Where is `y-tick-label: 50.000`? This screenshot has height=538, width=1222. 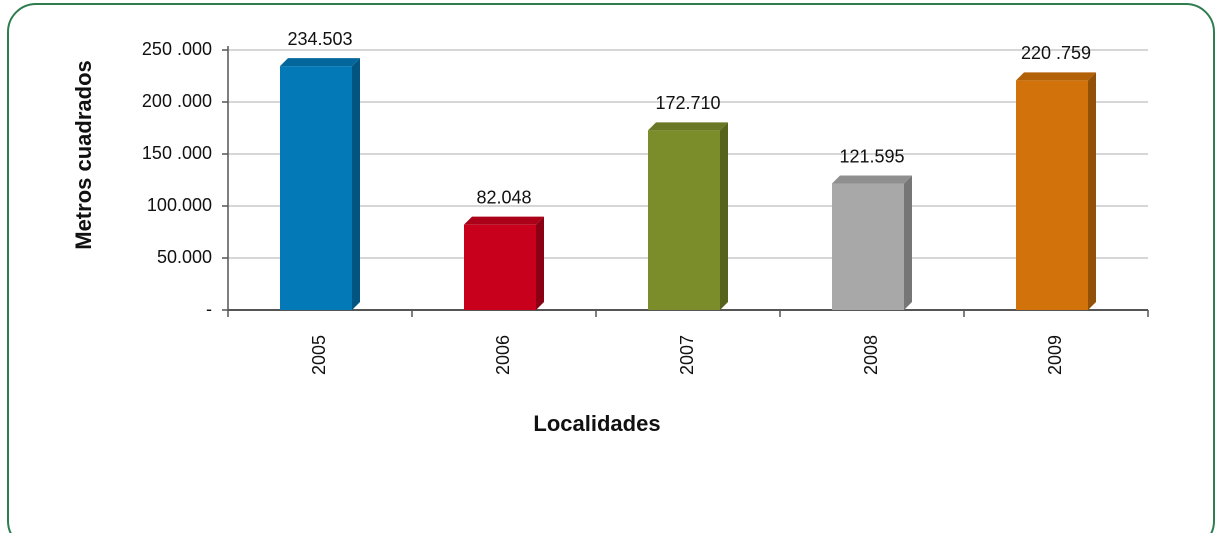 y-tick-label: 50.000 is located at coordinates (184, 257).